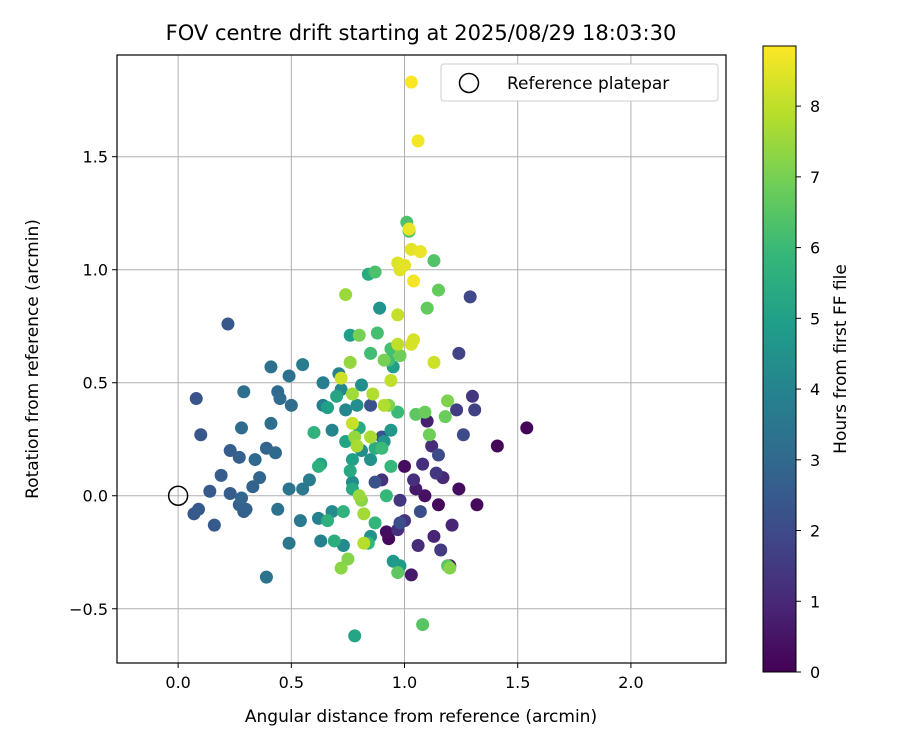  What do you see at coordinates (841, 359) in the screenshot?
I see `colorbar-label: Hours from first FF file` at bounding box center [841, 359].